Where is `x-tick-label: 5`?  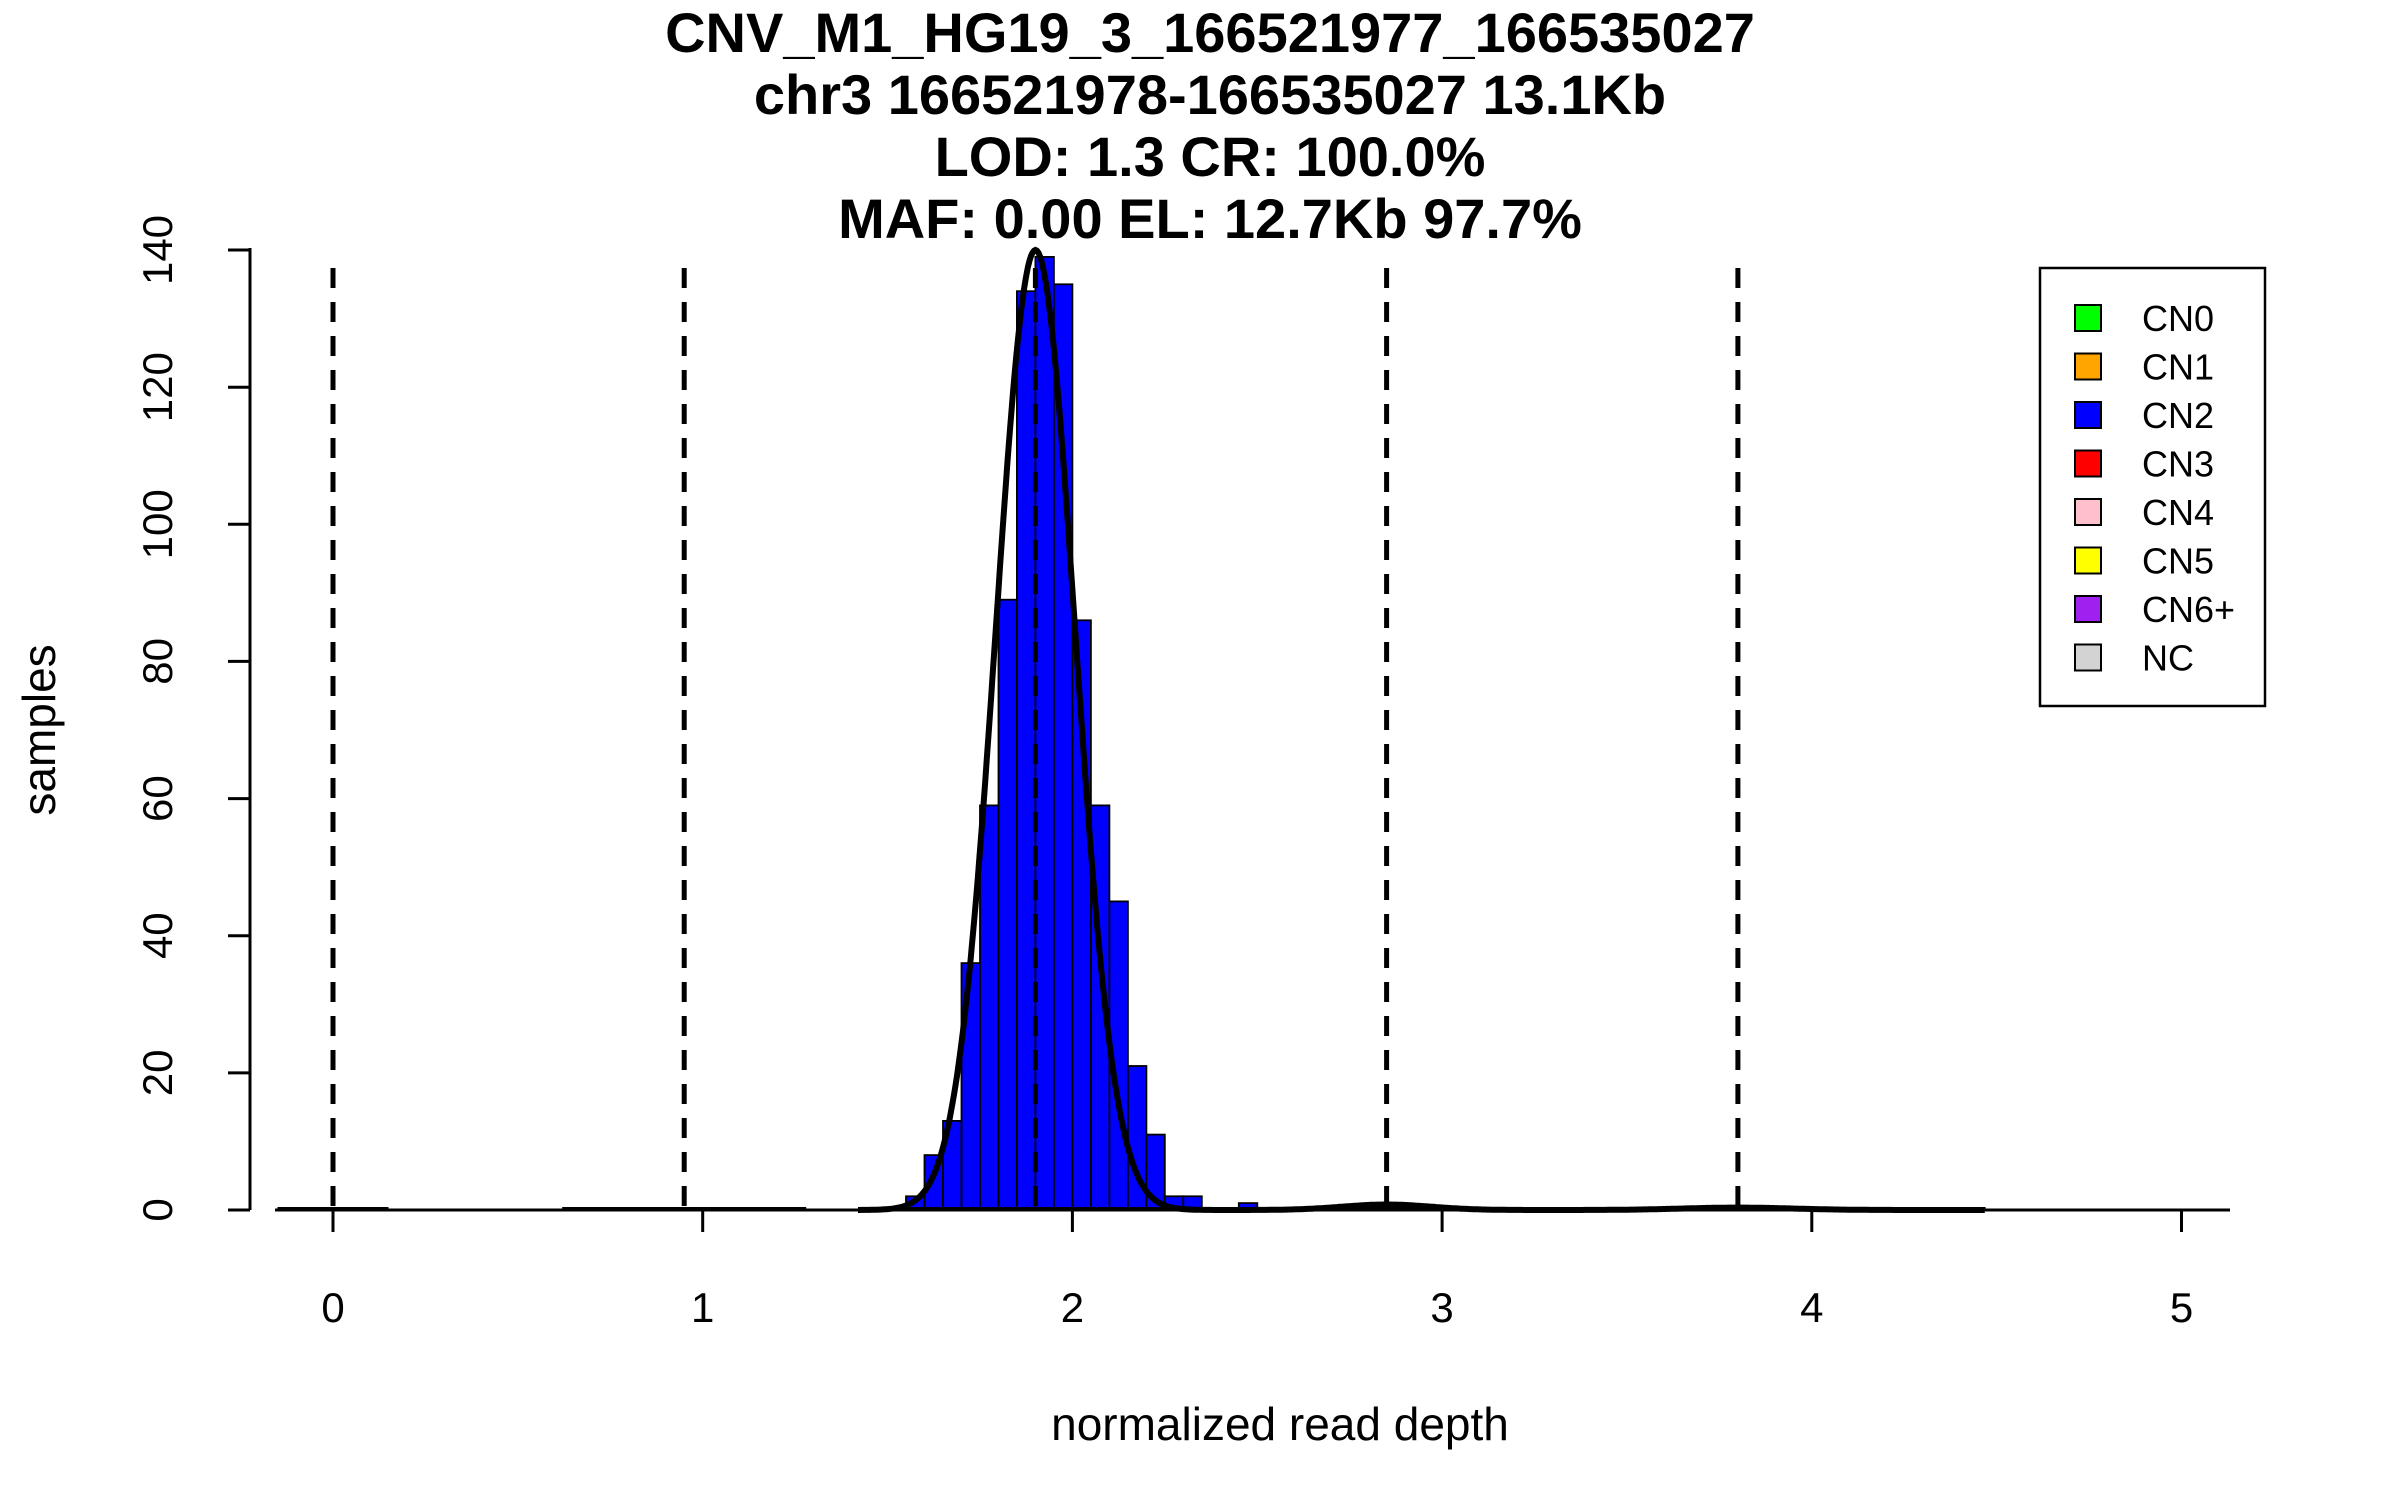 x-tick-label: 5 is located at coordinates (2181, 1307).